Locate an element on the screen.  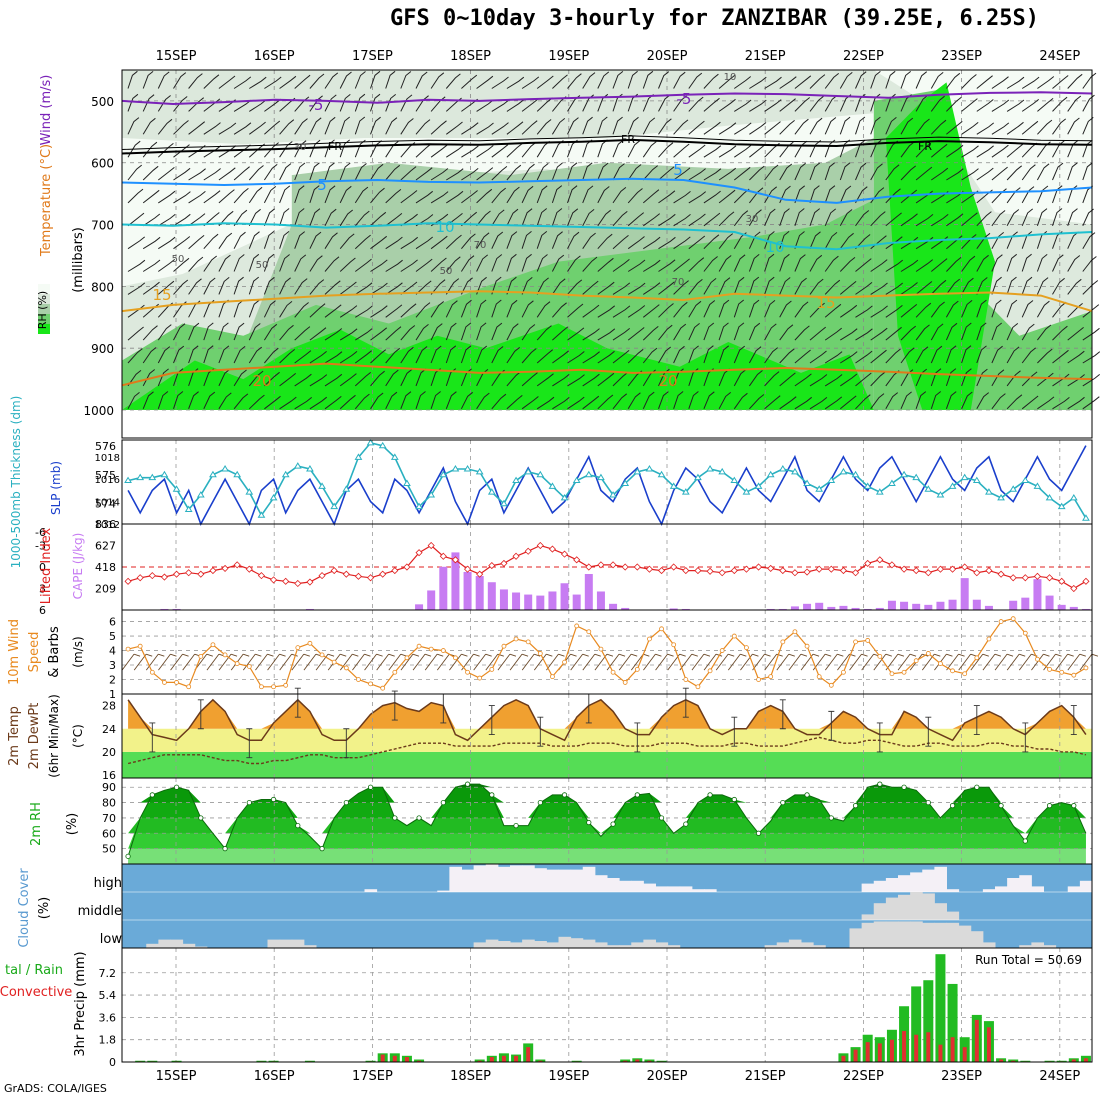
cape-tick-label: 209 is located at coordinates (105, 589).